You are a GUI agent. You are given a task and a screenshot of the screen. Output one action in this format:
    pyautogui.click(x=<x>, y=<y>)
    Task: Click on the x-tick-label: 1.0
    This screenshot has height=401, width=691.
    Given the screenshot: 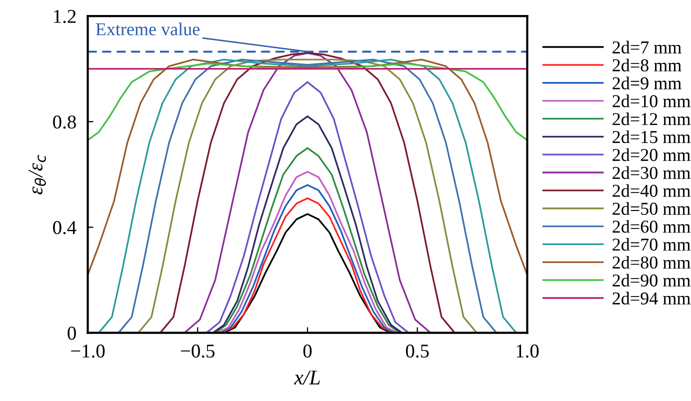 What is the action you would take?
    pyautogui.click(x=527, y=351)
    